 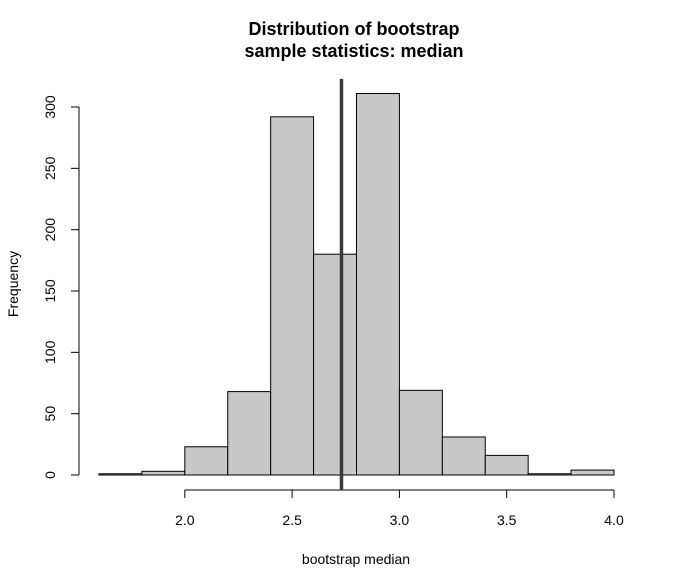 What do you see at coordinates (292, 520) in the screenshot?
I see `x-tick-label-1: 2.5` at bounding box center [292, 520].